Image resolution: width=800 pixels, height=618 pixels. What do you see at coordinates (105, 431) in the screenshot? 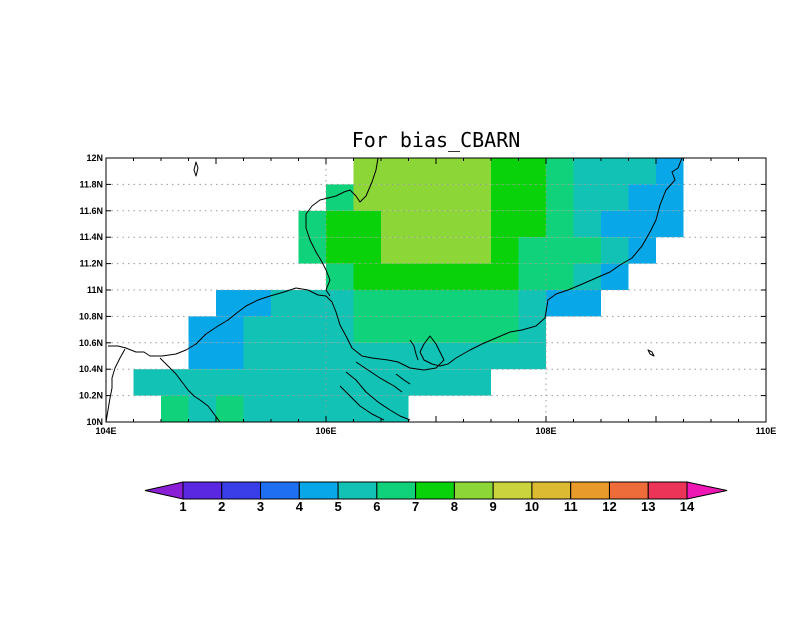
I see `lon-tick-label-0: 104E` at bounding box center [105, 431].